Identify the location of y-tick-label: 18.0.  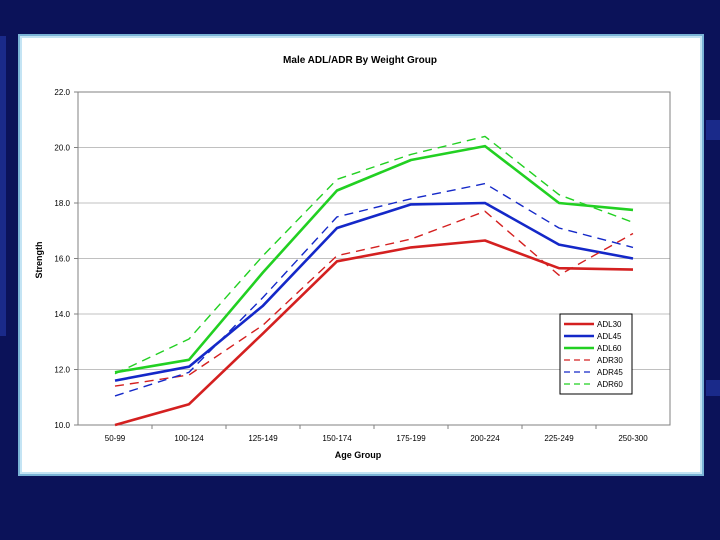
(62, 203).